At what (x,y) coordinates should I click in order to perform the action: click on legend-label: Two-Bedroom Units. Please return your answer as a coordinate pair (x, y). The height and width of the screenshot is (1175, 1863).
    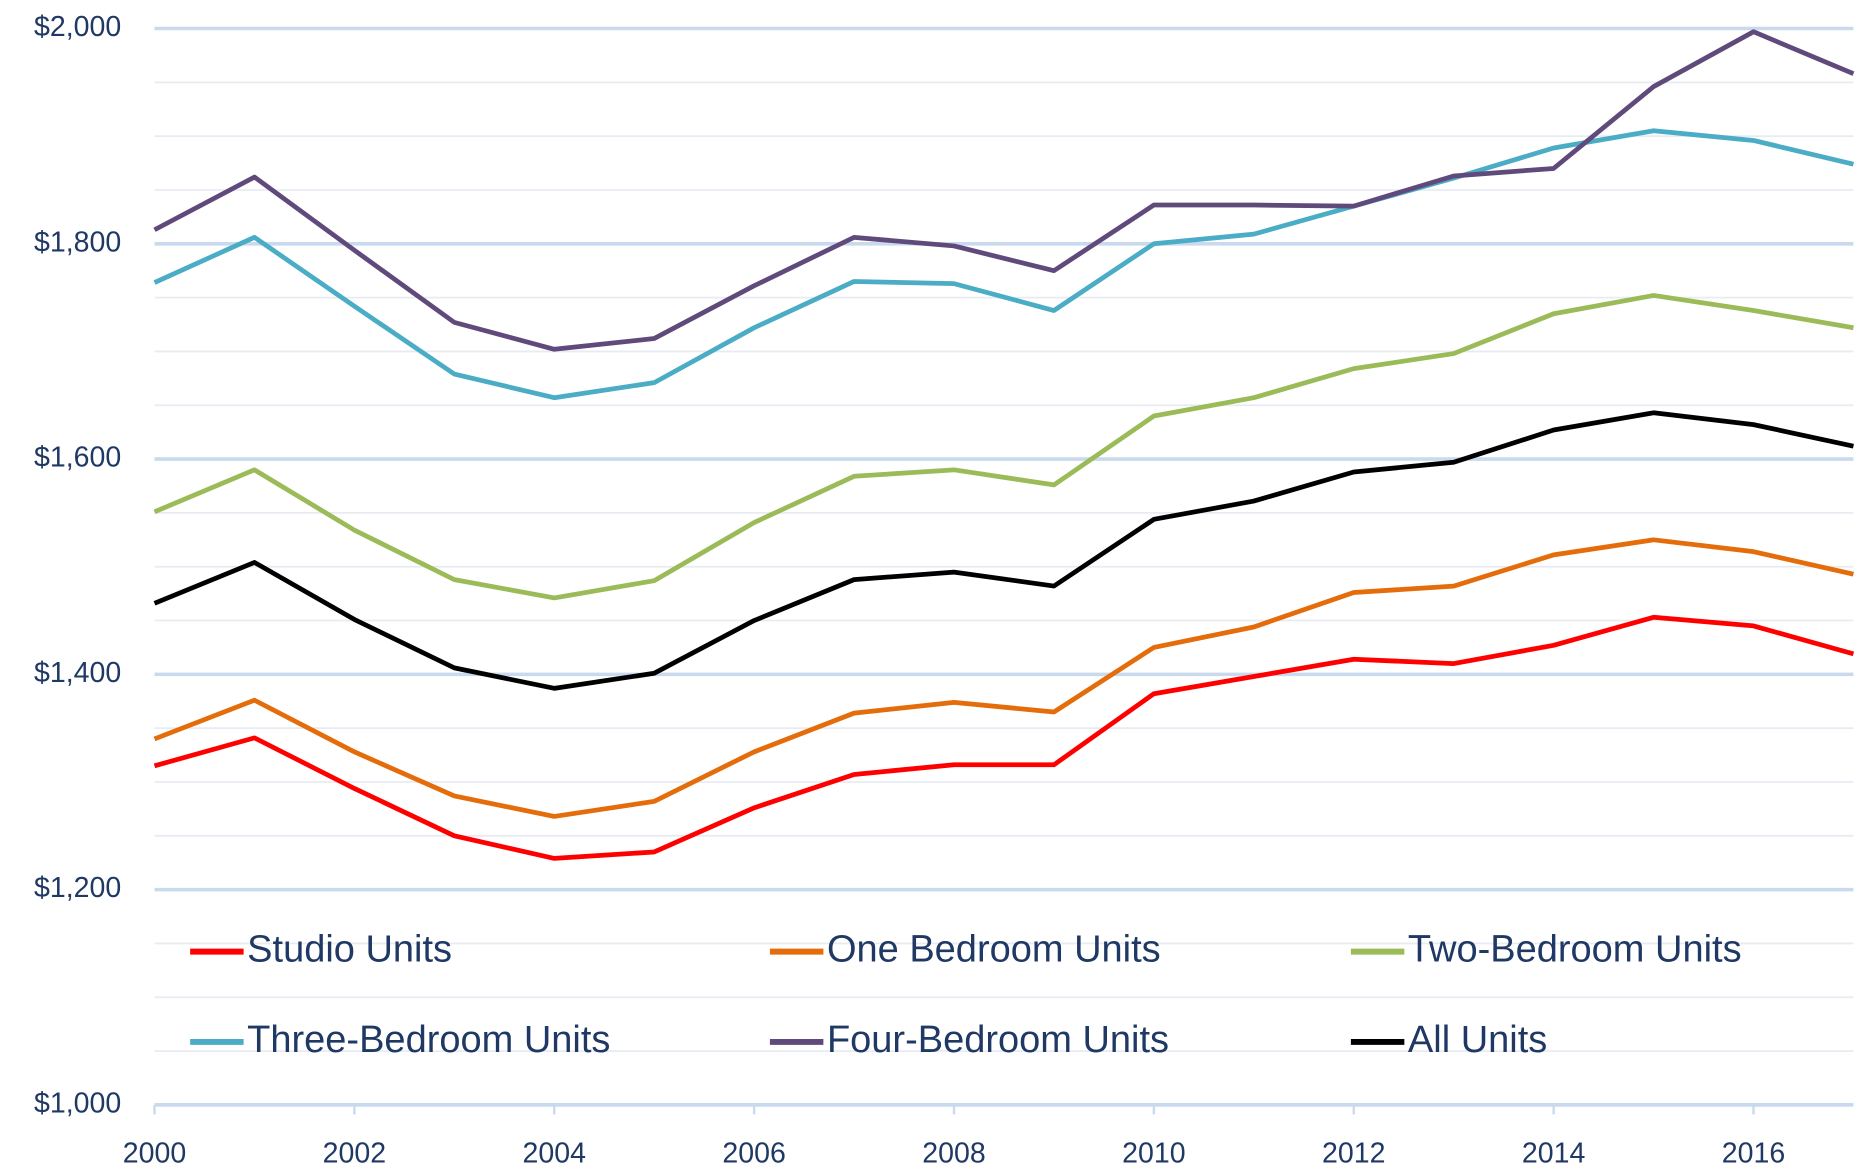
    Looking at the image, I should click on (1575, 950).